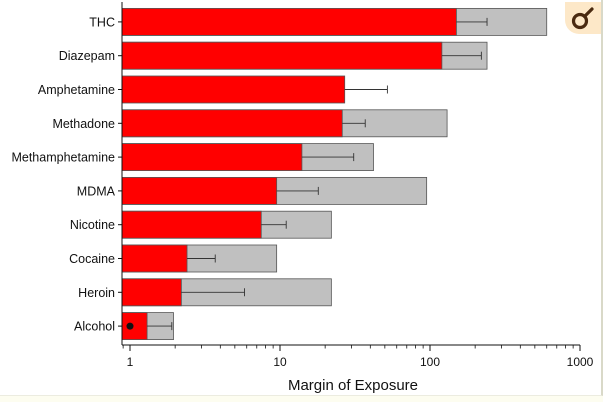  Describe the element at coordinates (92, 225) in the screenshot. I see `y-tick-label: Nicotine` at that location.